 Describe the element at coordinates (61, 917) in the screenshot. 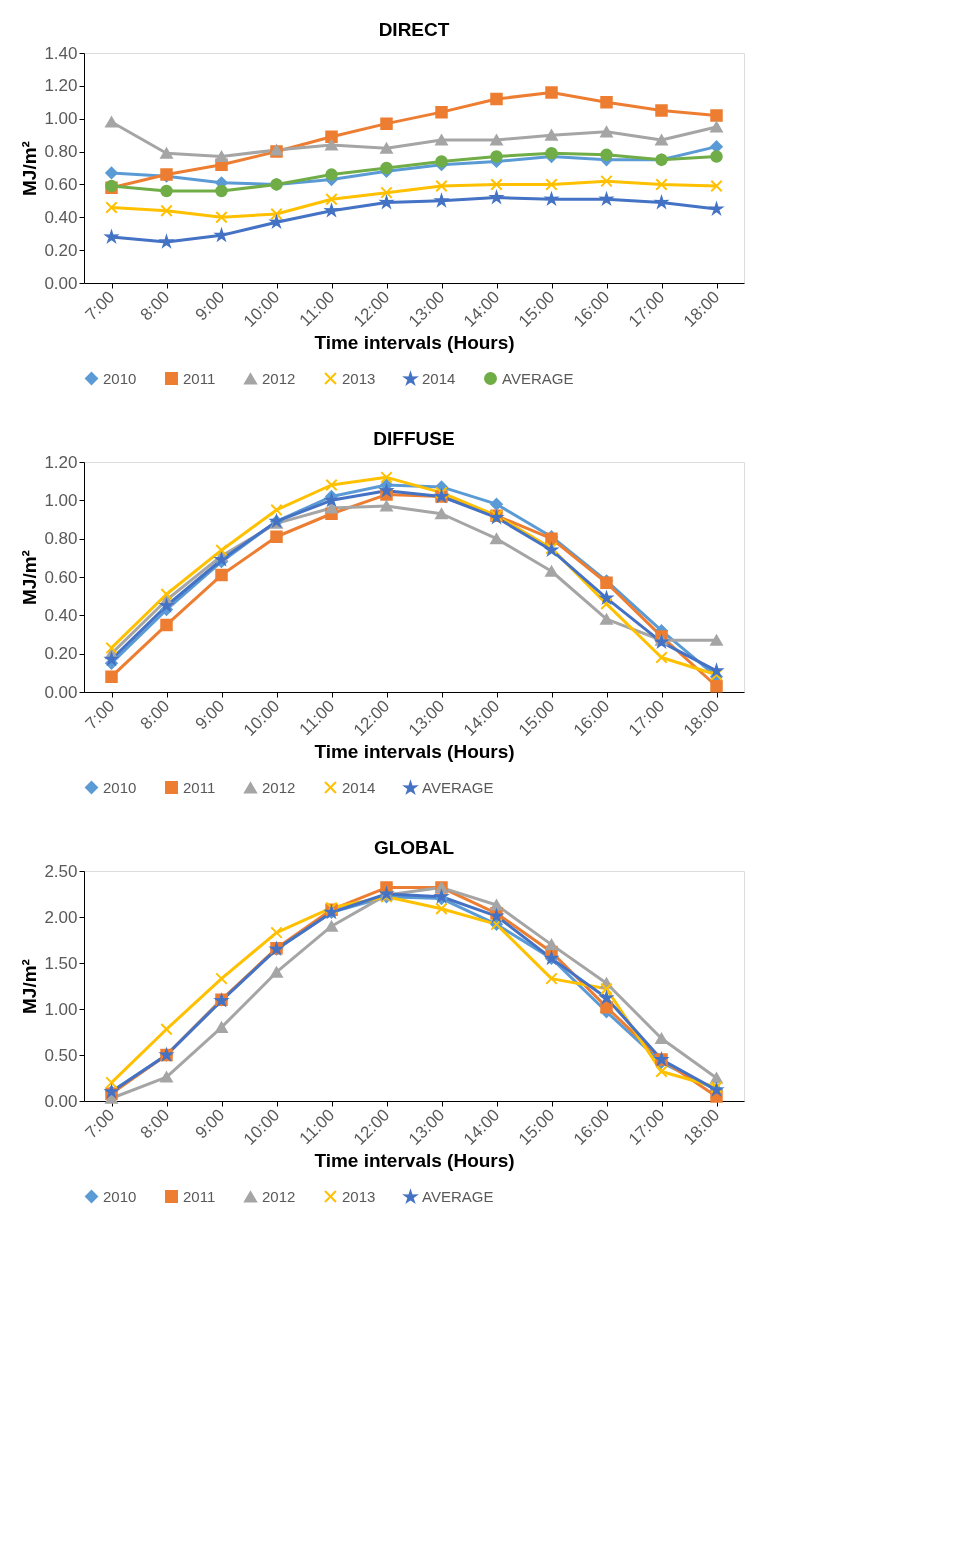

I see `y-tick-label: 2.00` at that location.